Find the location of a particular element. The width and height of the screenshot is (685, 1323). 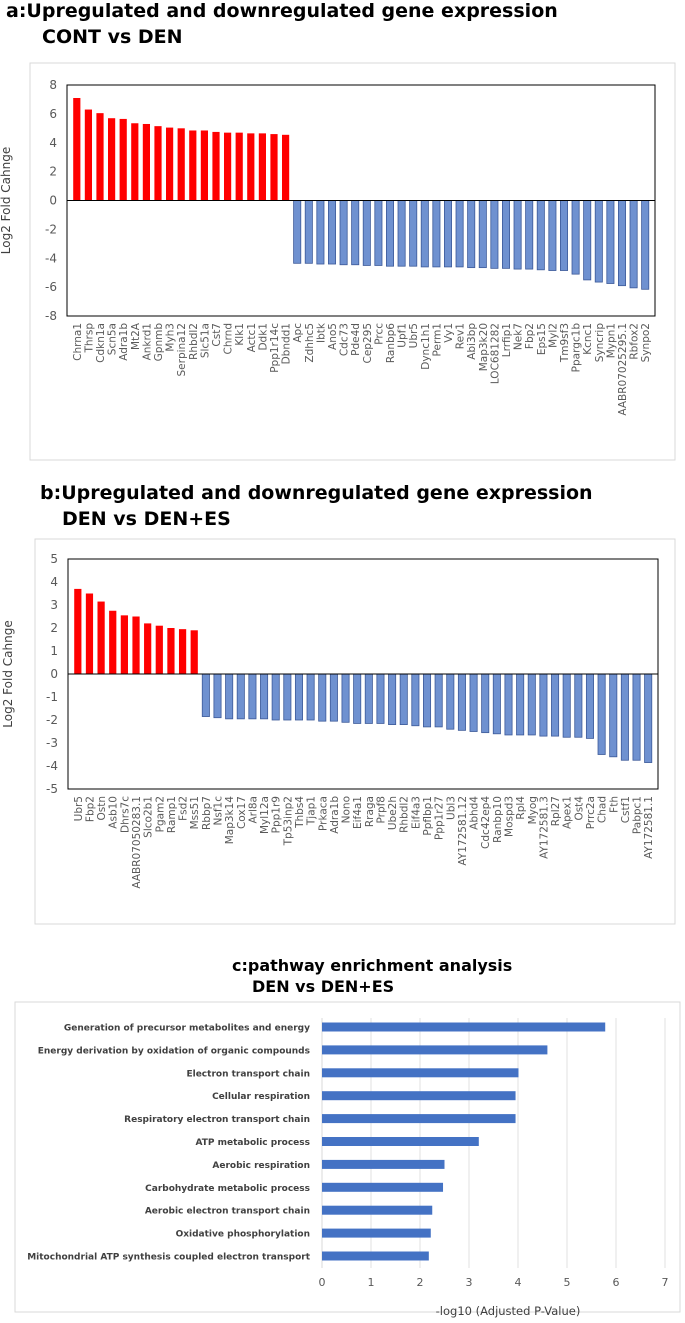

chart-a-bar-Cdc73 is located at coordinates (343, 233).